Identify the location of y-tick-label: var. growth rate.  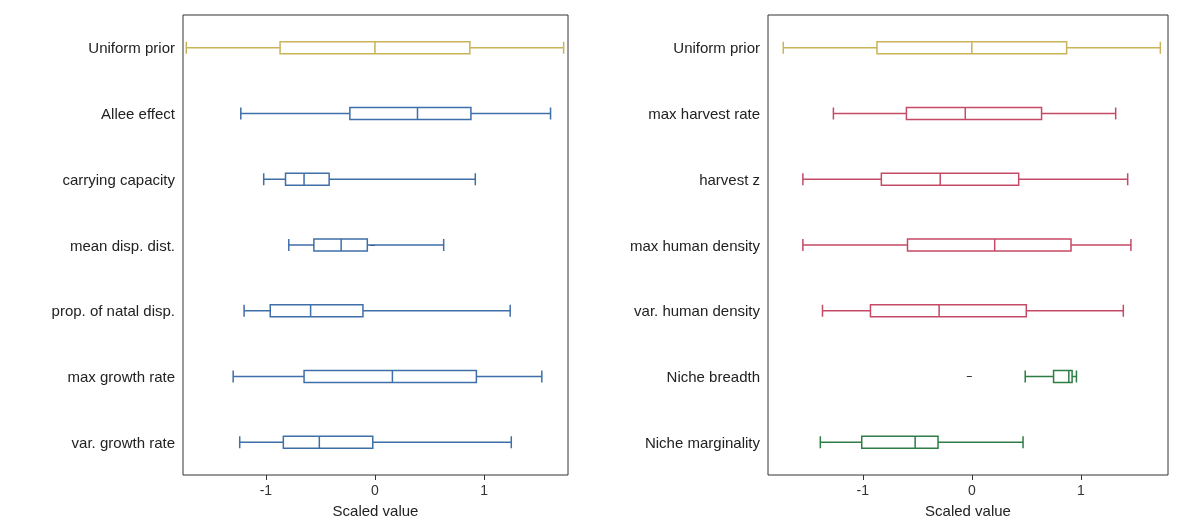
(123, 442).